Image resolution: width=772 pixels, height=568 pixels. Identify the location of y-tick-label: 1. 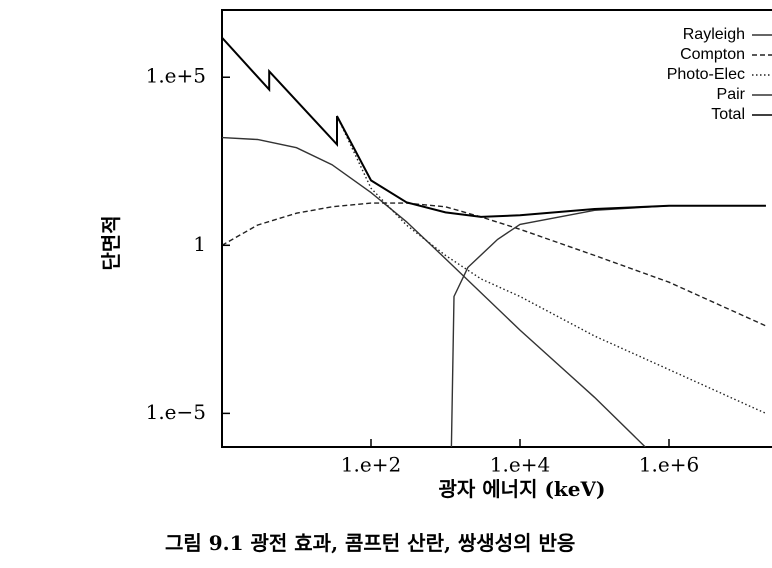
(199, 244).